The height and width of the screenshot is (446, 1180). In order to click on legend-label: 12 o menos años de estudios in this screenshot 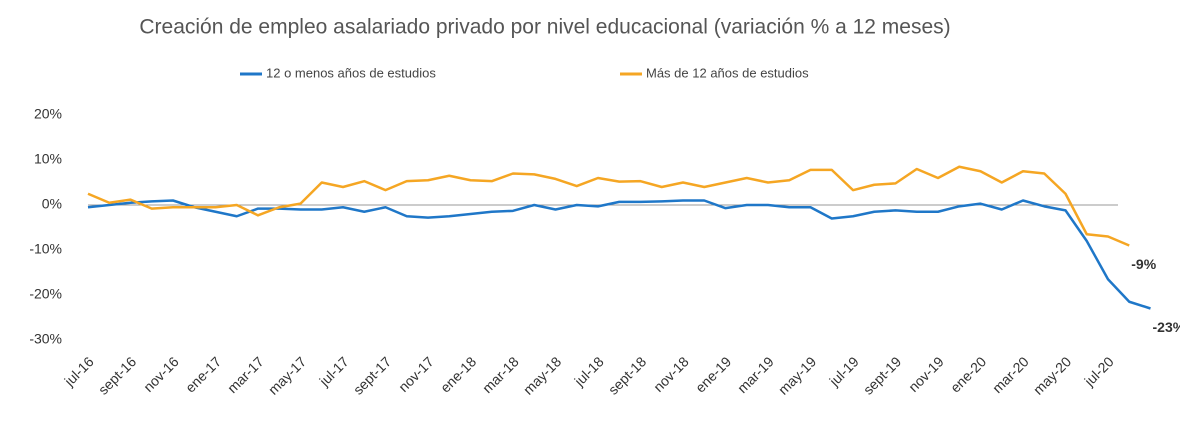, I will do `click(351, 72)`.